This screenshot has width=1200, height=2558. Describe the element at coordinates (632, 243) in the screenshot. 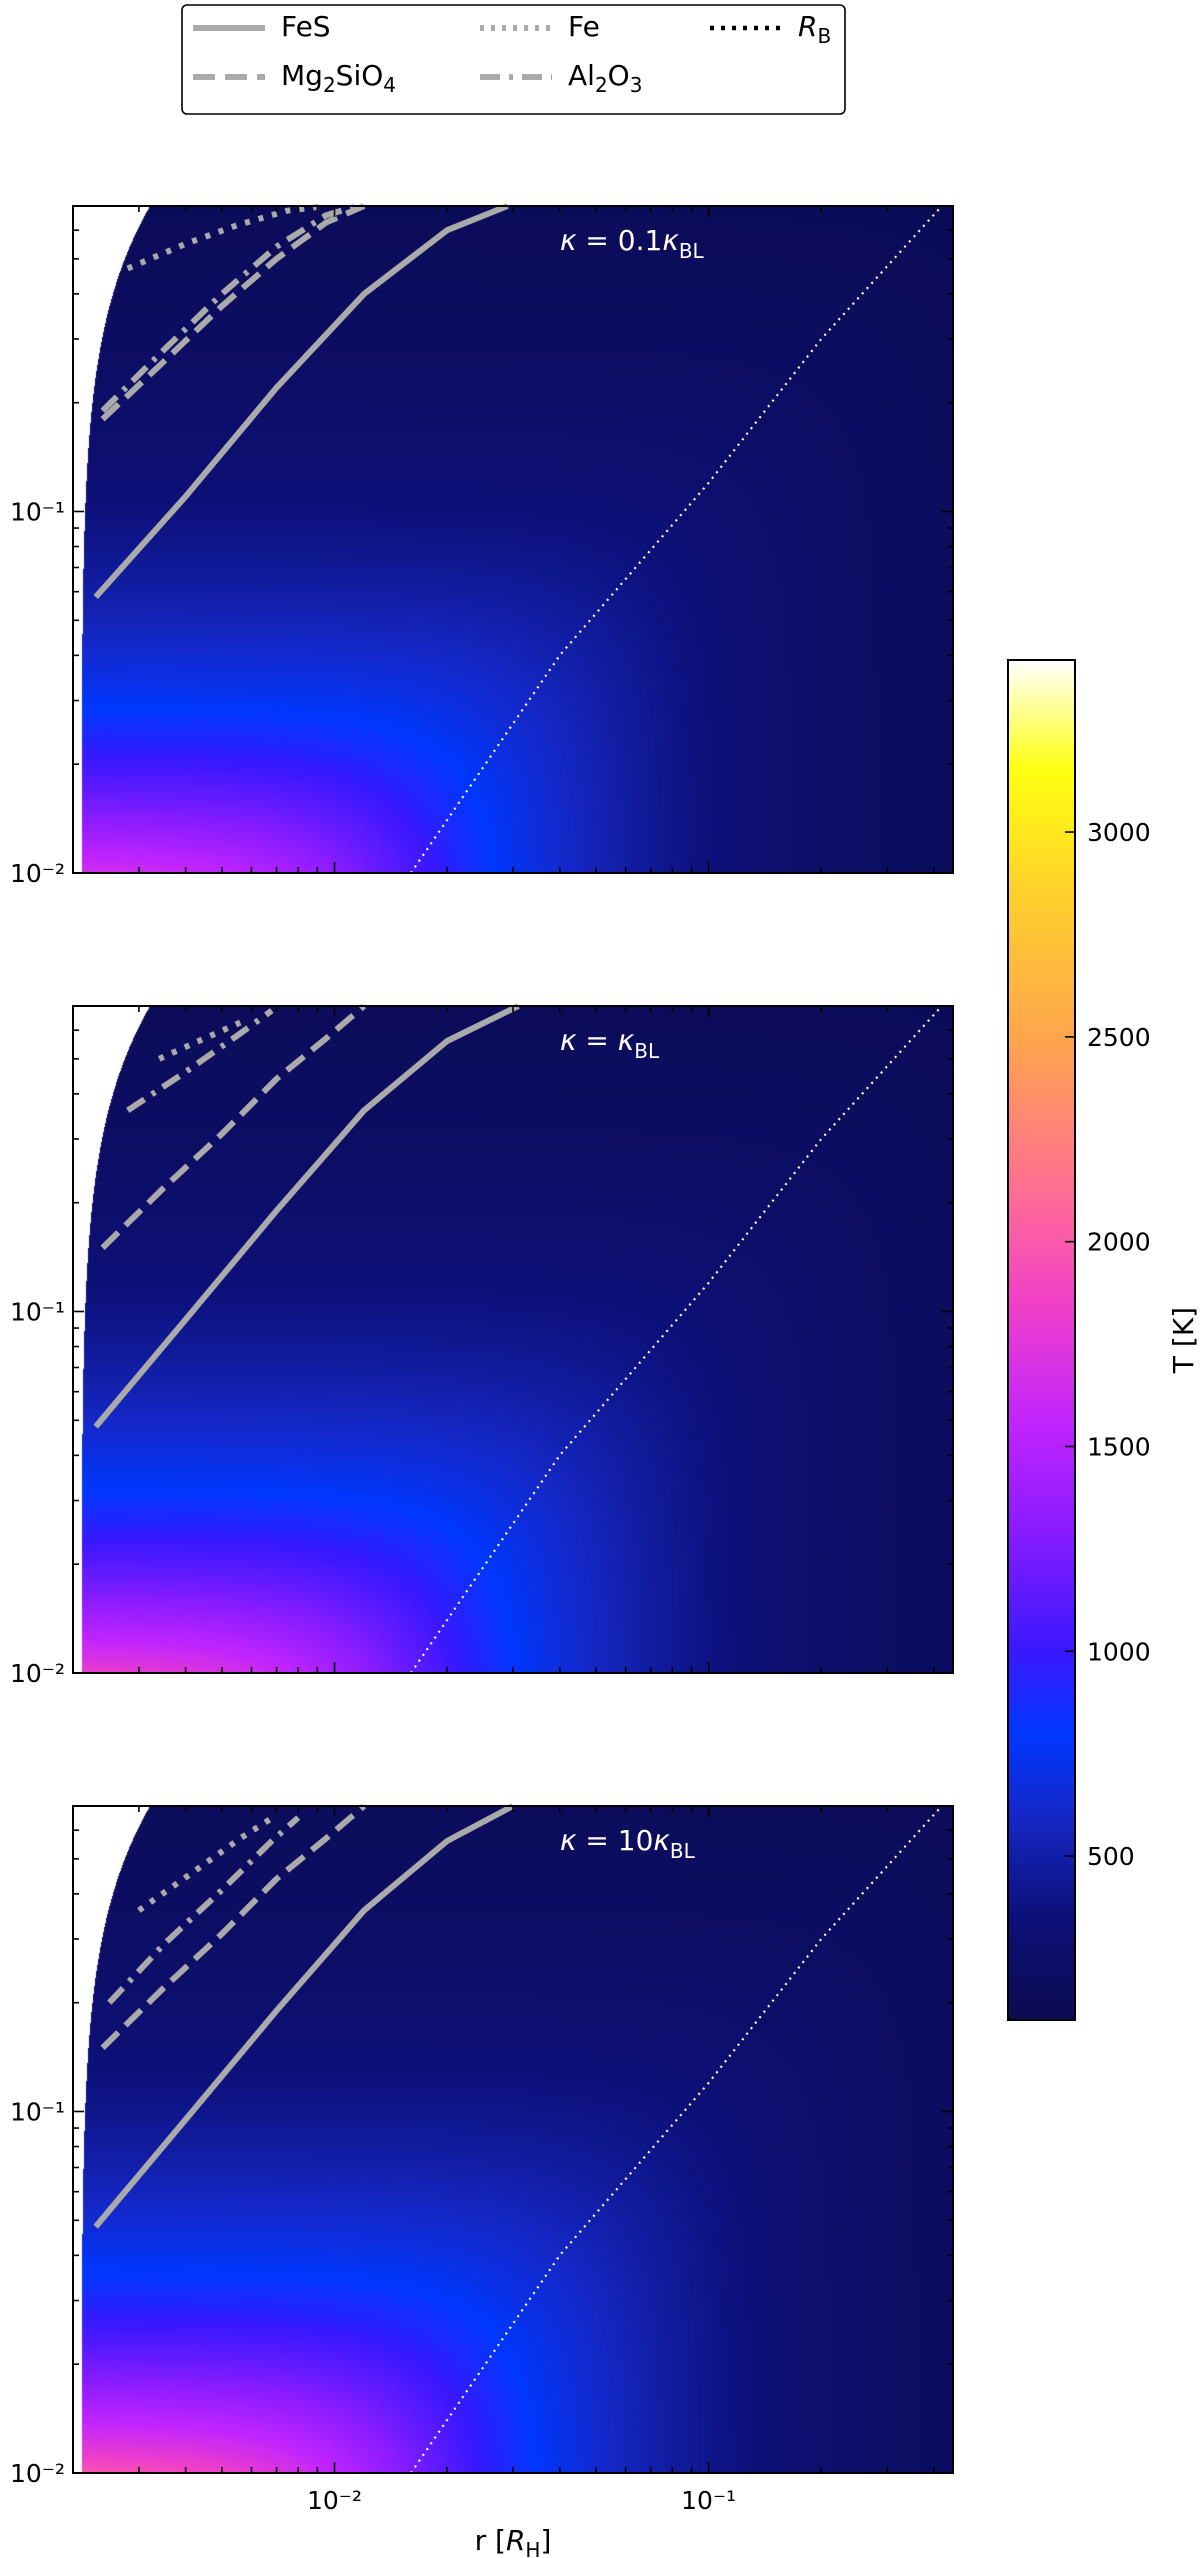

I see `panel-label: κ = 0.1κBL` at that location.